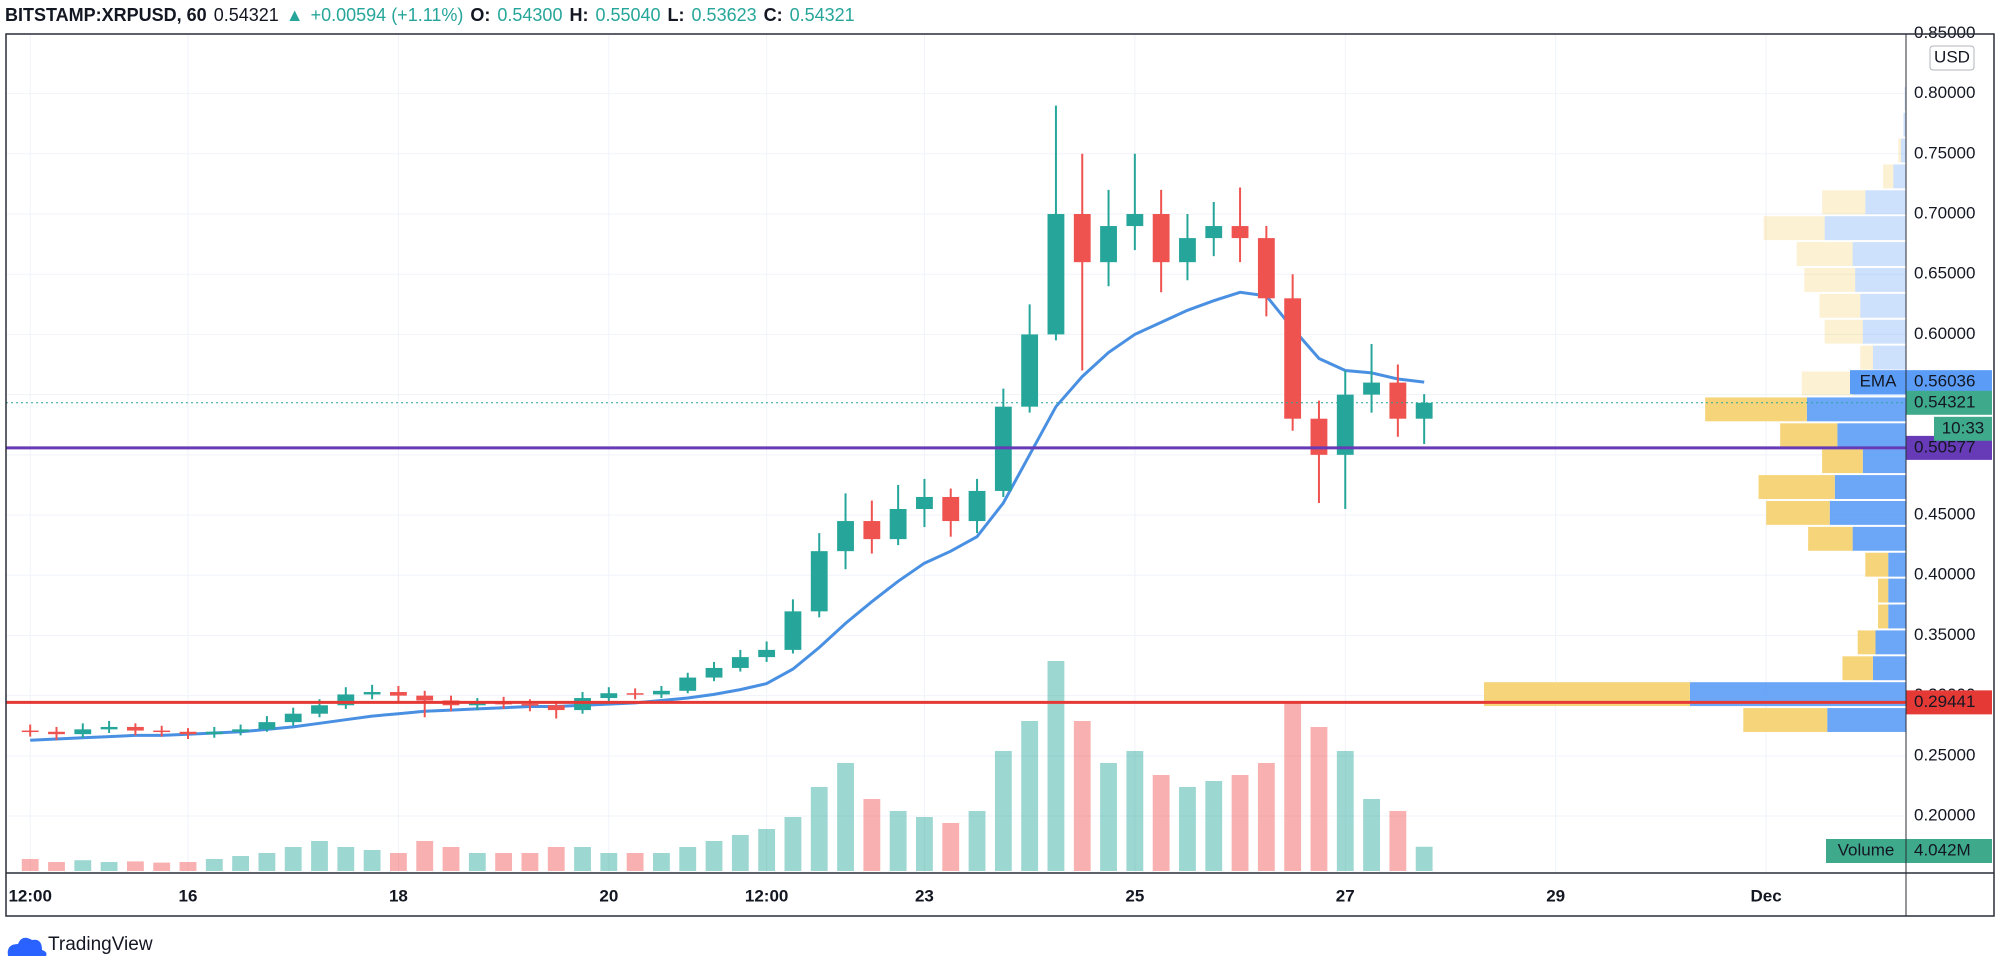 The image size is (2000, 966). What do you see at coordinates (1949, 702) in the screenshot?
I see `price-tag` at bounding box center [1949, 702].